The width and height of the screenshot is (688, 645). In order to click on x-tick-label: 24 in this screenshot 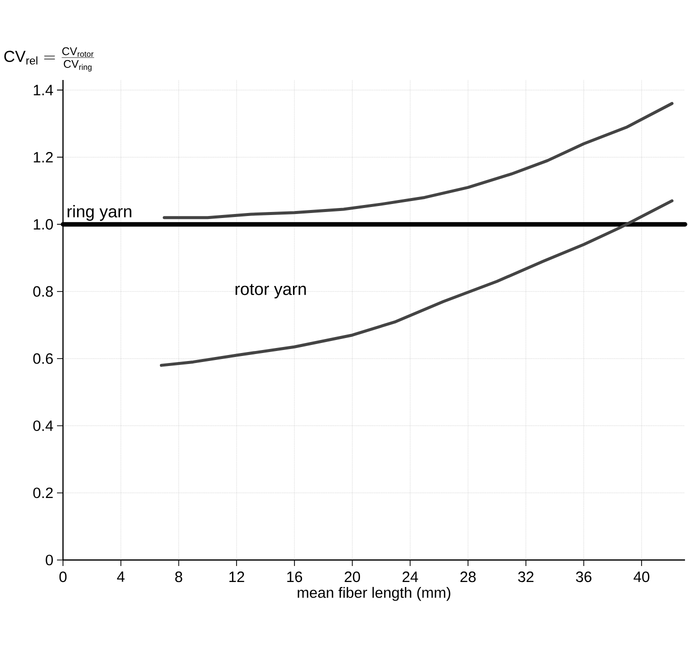, I will do `click(410, 577)`.